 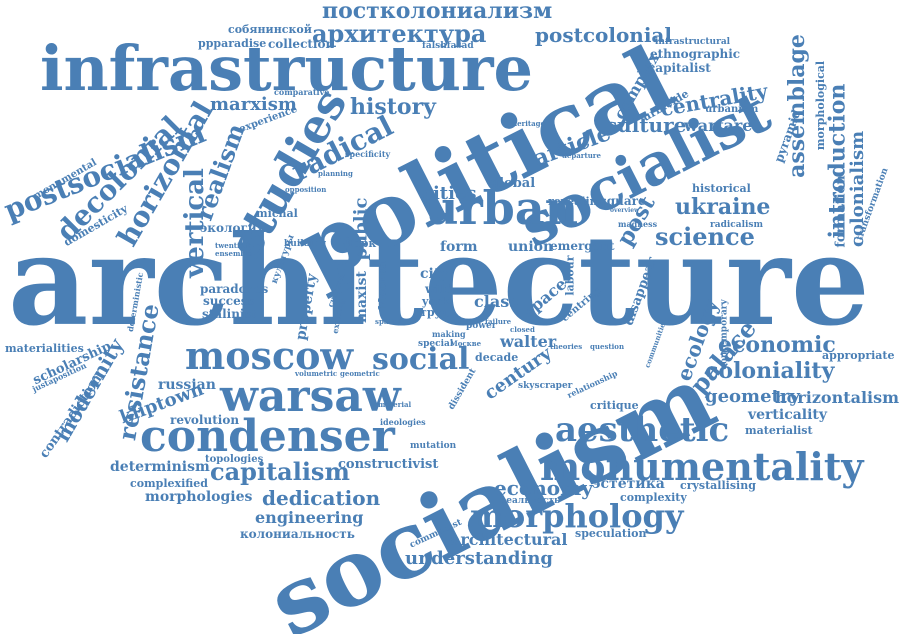 I want to click on word-monumentality: monumentality, so click(x=702, y=466).